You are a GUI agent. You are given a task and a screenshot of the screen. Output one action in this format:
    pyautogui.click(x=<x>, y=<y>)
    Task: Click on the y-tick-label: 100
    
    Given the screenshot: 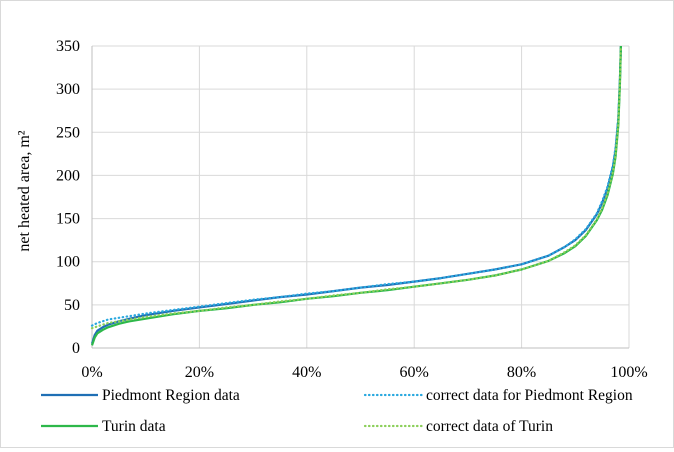 What is the action you would take?
    pyautogui.click(x=68, y=262)
    